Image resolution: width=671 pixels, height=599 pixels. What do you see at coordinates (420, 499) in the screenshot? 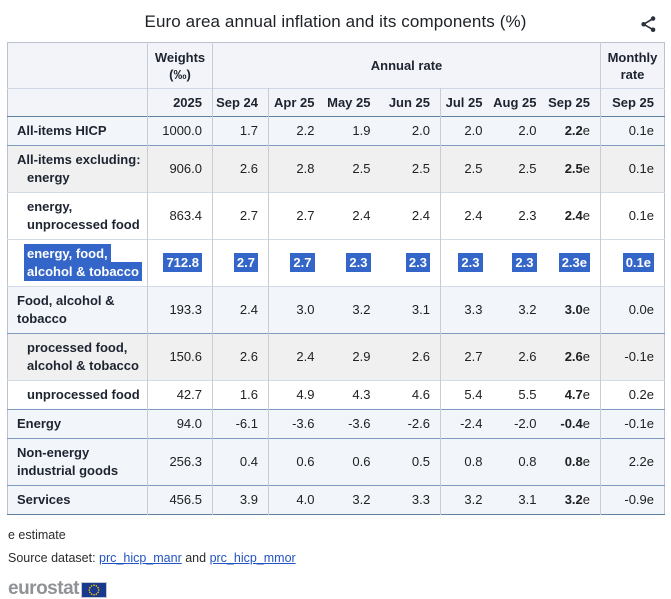
I see `annual-rate-cell: 3.3` at bounding box center [420, 499].